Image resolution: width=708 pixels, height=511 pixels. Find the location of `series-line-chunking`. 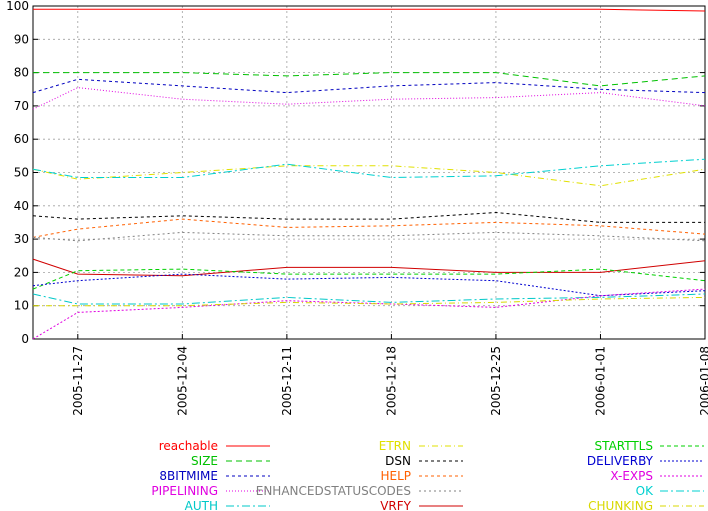

series-line-chunking is located at coordinates (369, 301).